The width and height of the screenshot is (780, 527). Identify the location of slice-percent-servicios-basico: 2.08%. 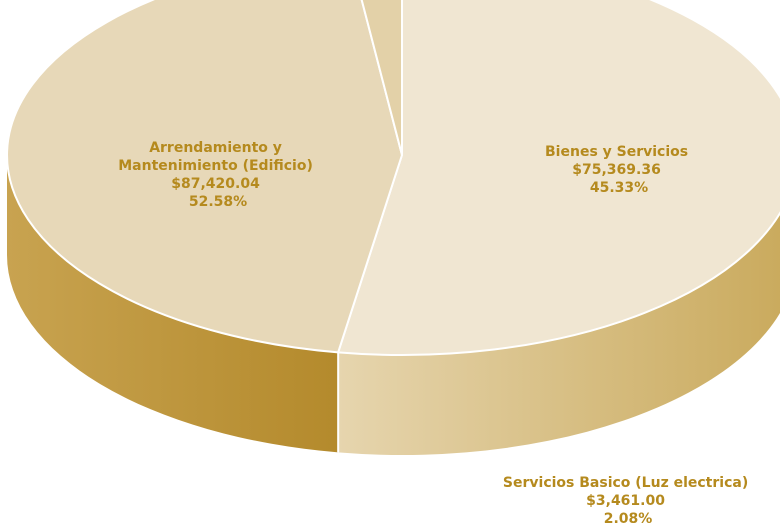
(628, 519).